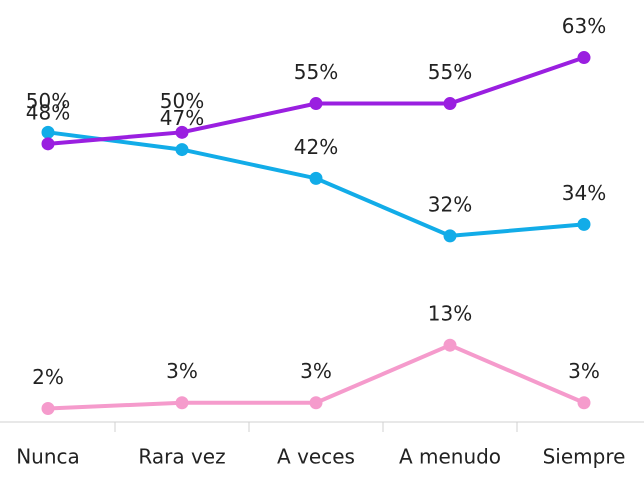  What do you see at coordinates (316, 147) in the screenshot?
I see `value-label: 42%` at bounding box center [316, 147].